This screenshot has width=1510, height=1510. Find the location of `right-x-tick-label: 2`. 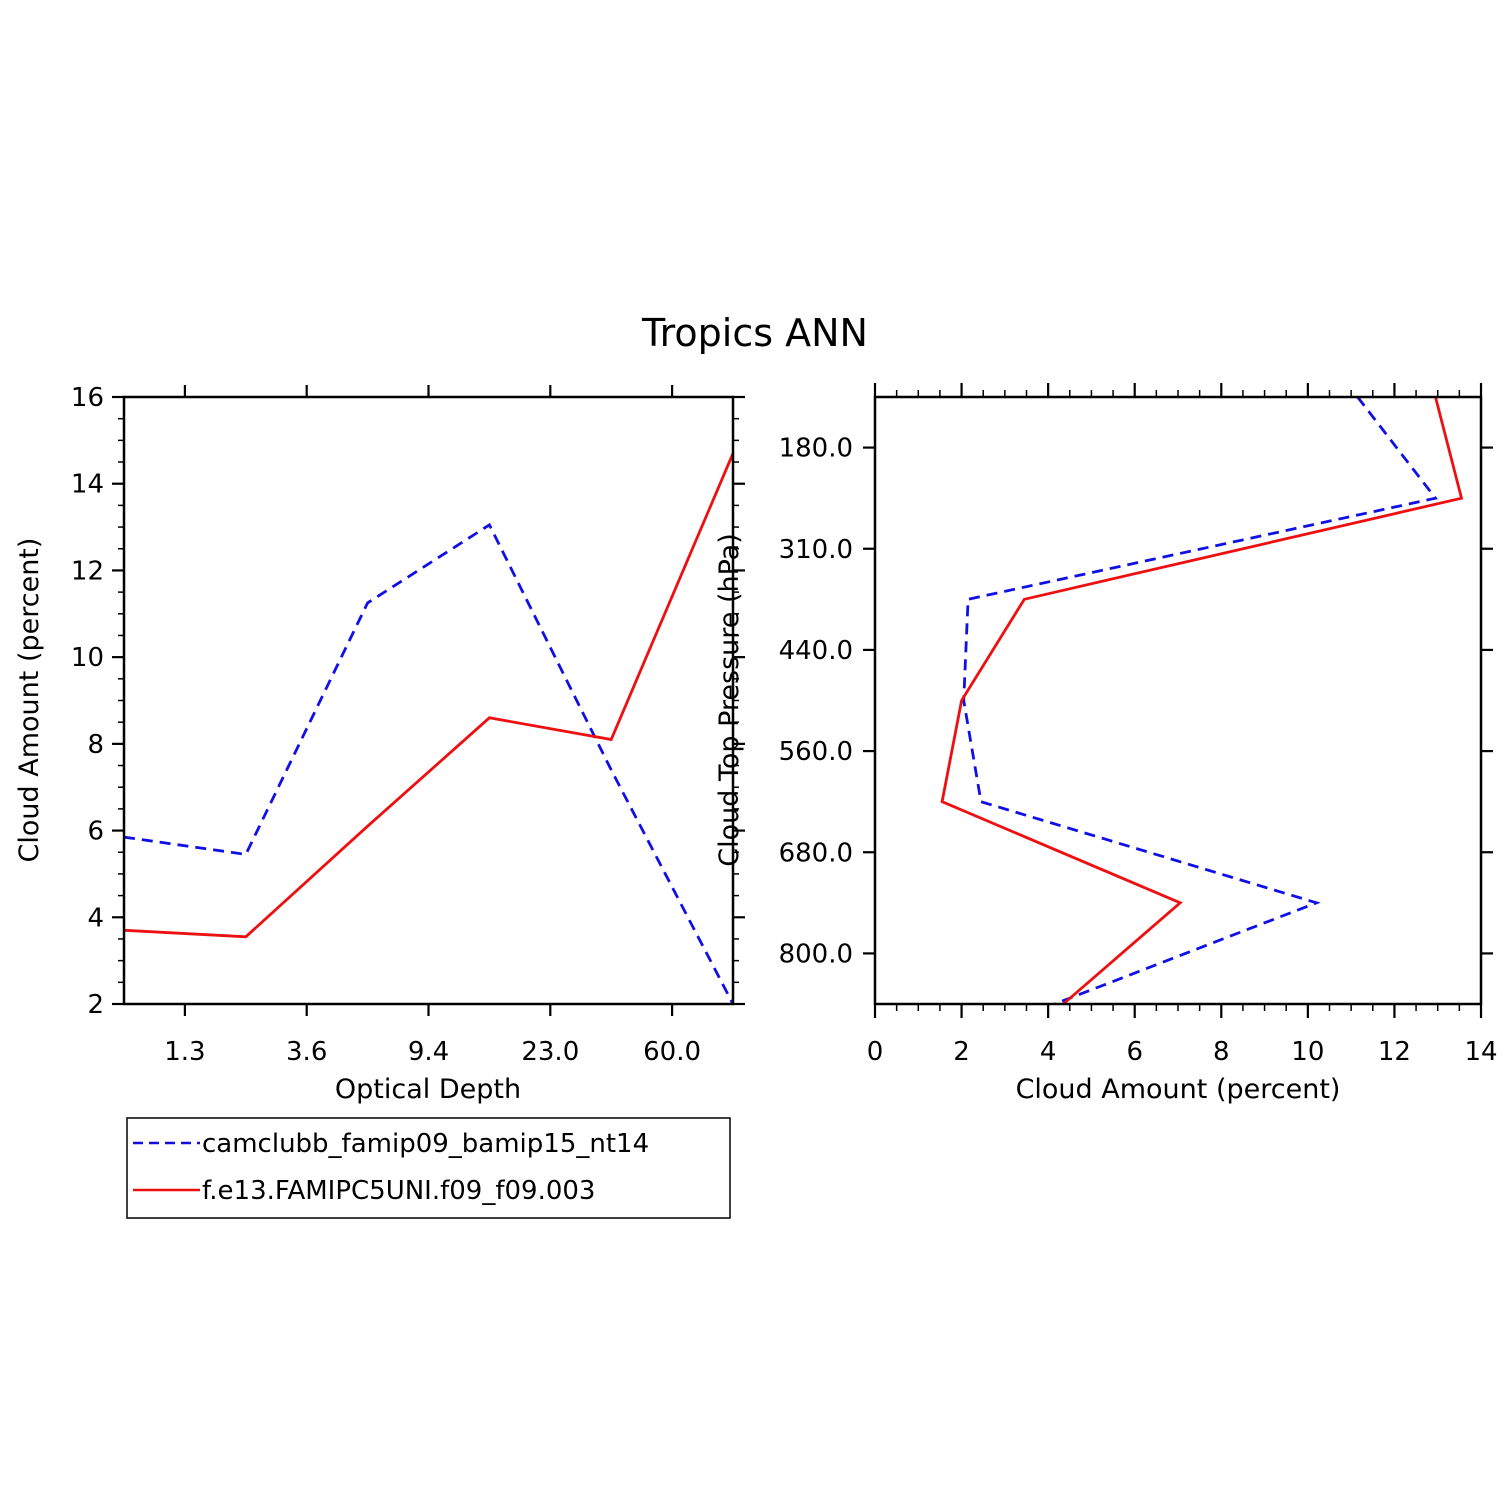

right-x-tick-label: 2 is located at coordinates (961, 1052).